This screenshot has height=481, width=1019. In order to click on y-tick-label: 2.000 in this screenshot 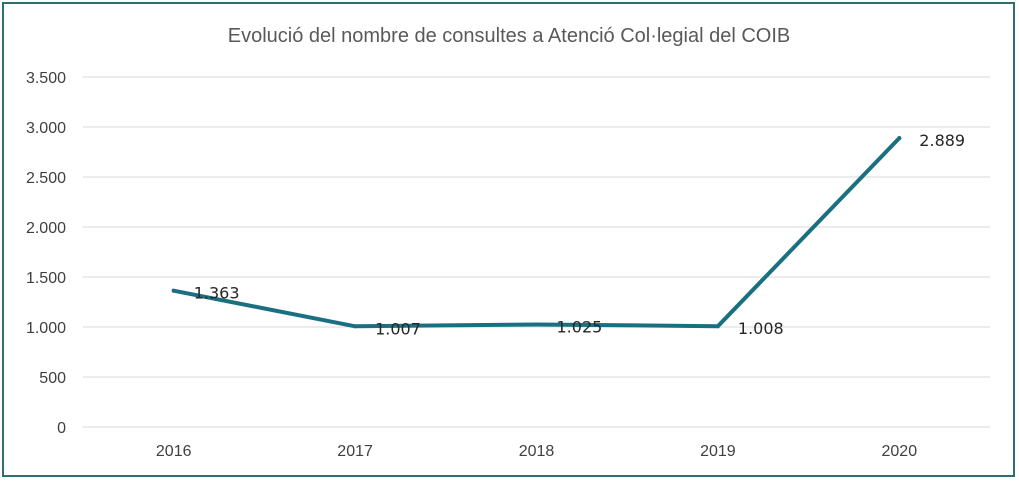, I will do `click(46, 228)`.